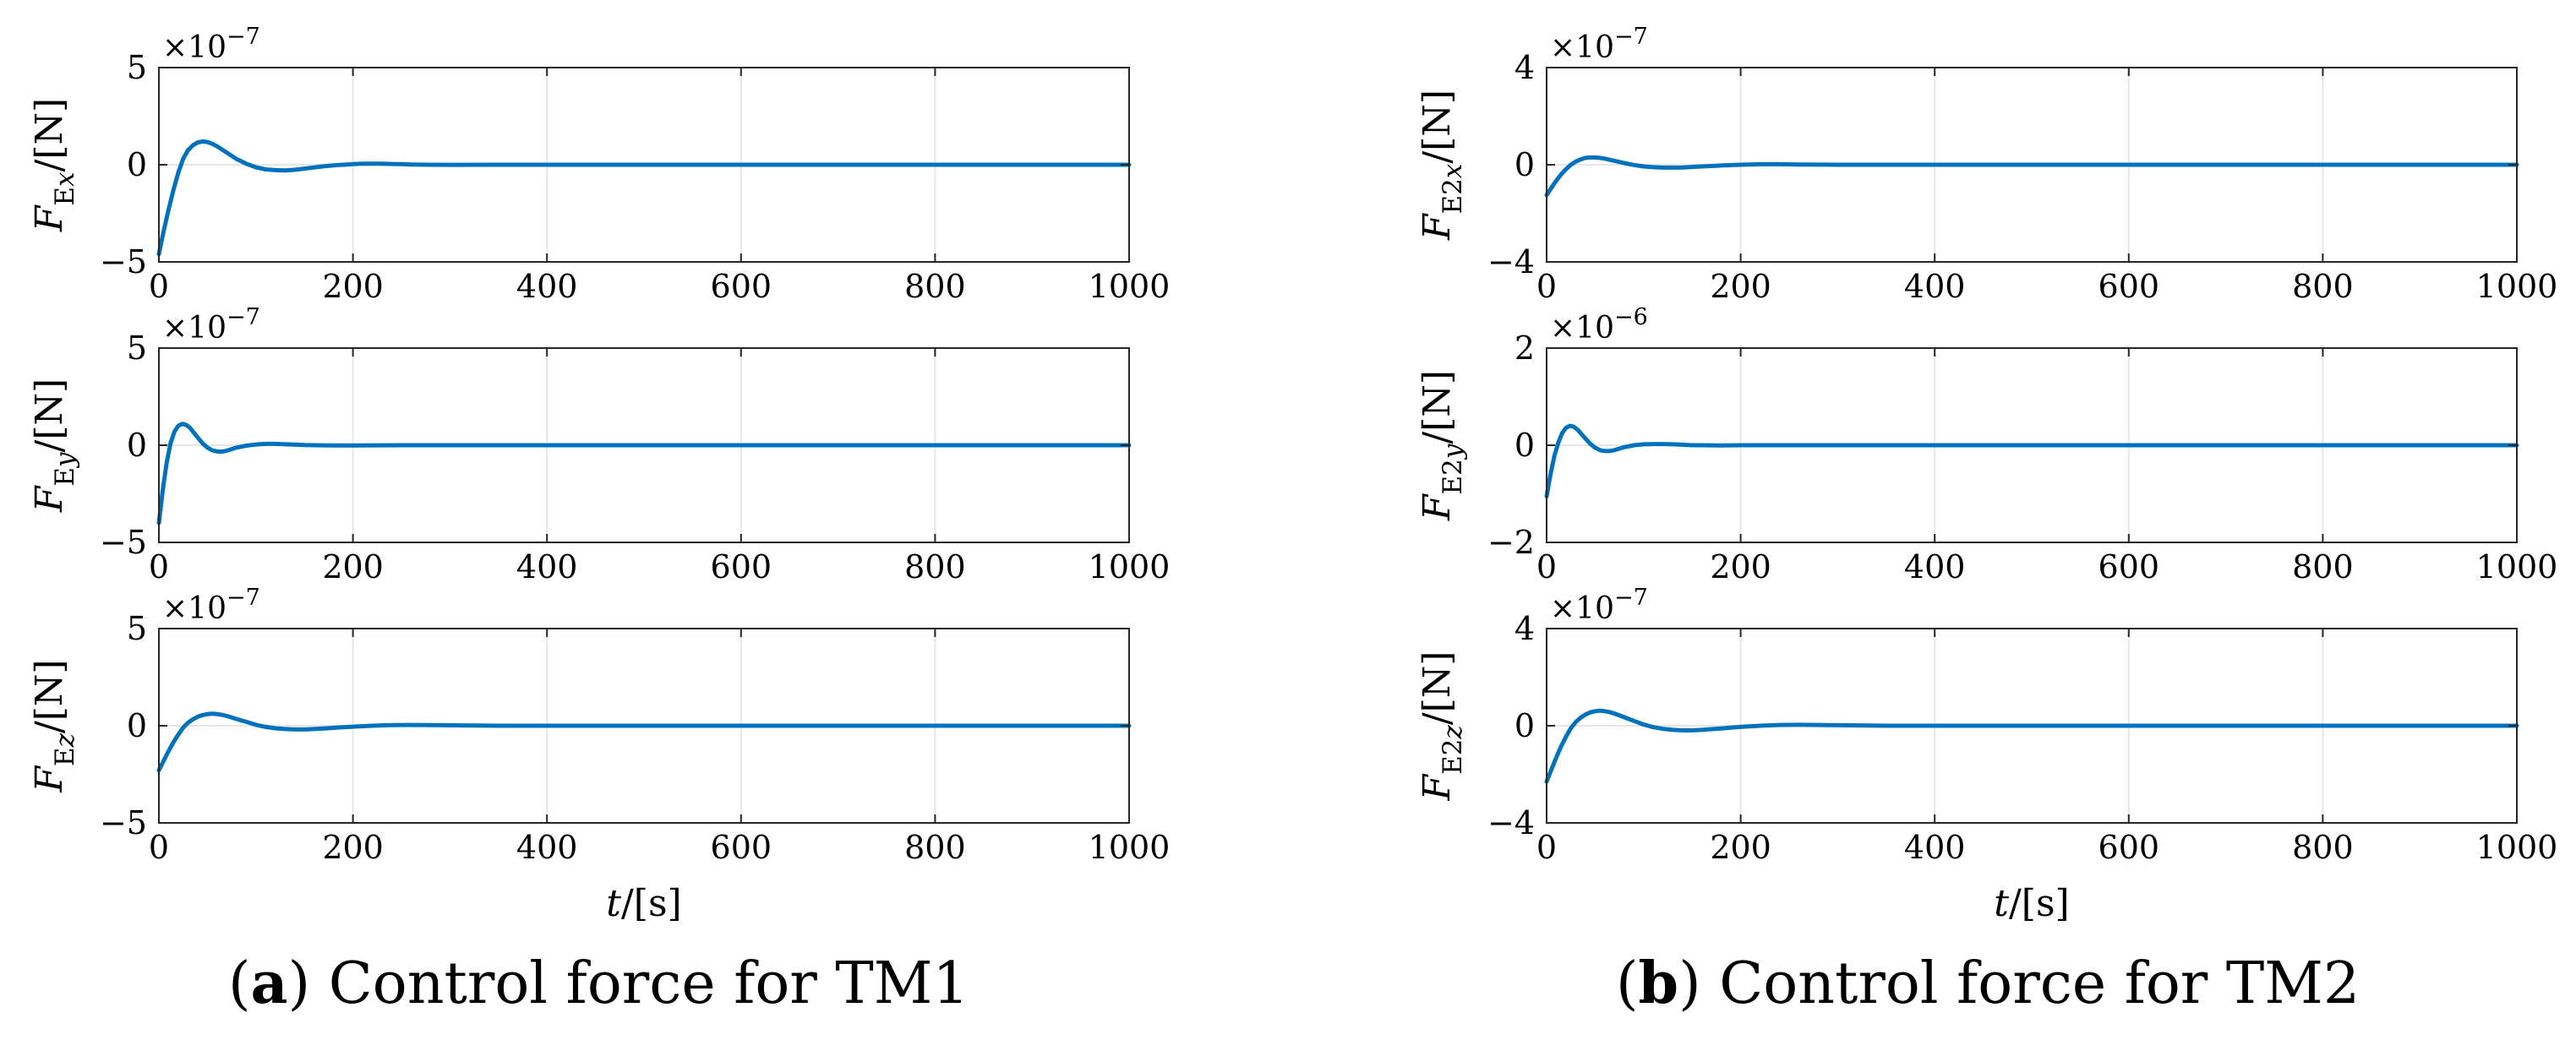  Describe the element at coordinates (54, 445) in the screenshot. I see `y-axis-label: FEy/[N]` at that location.